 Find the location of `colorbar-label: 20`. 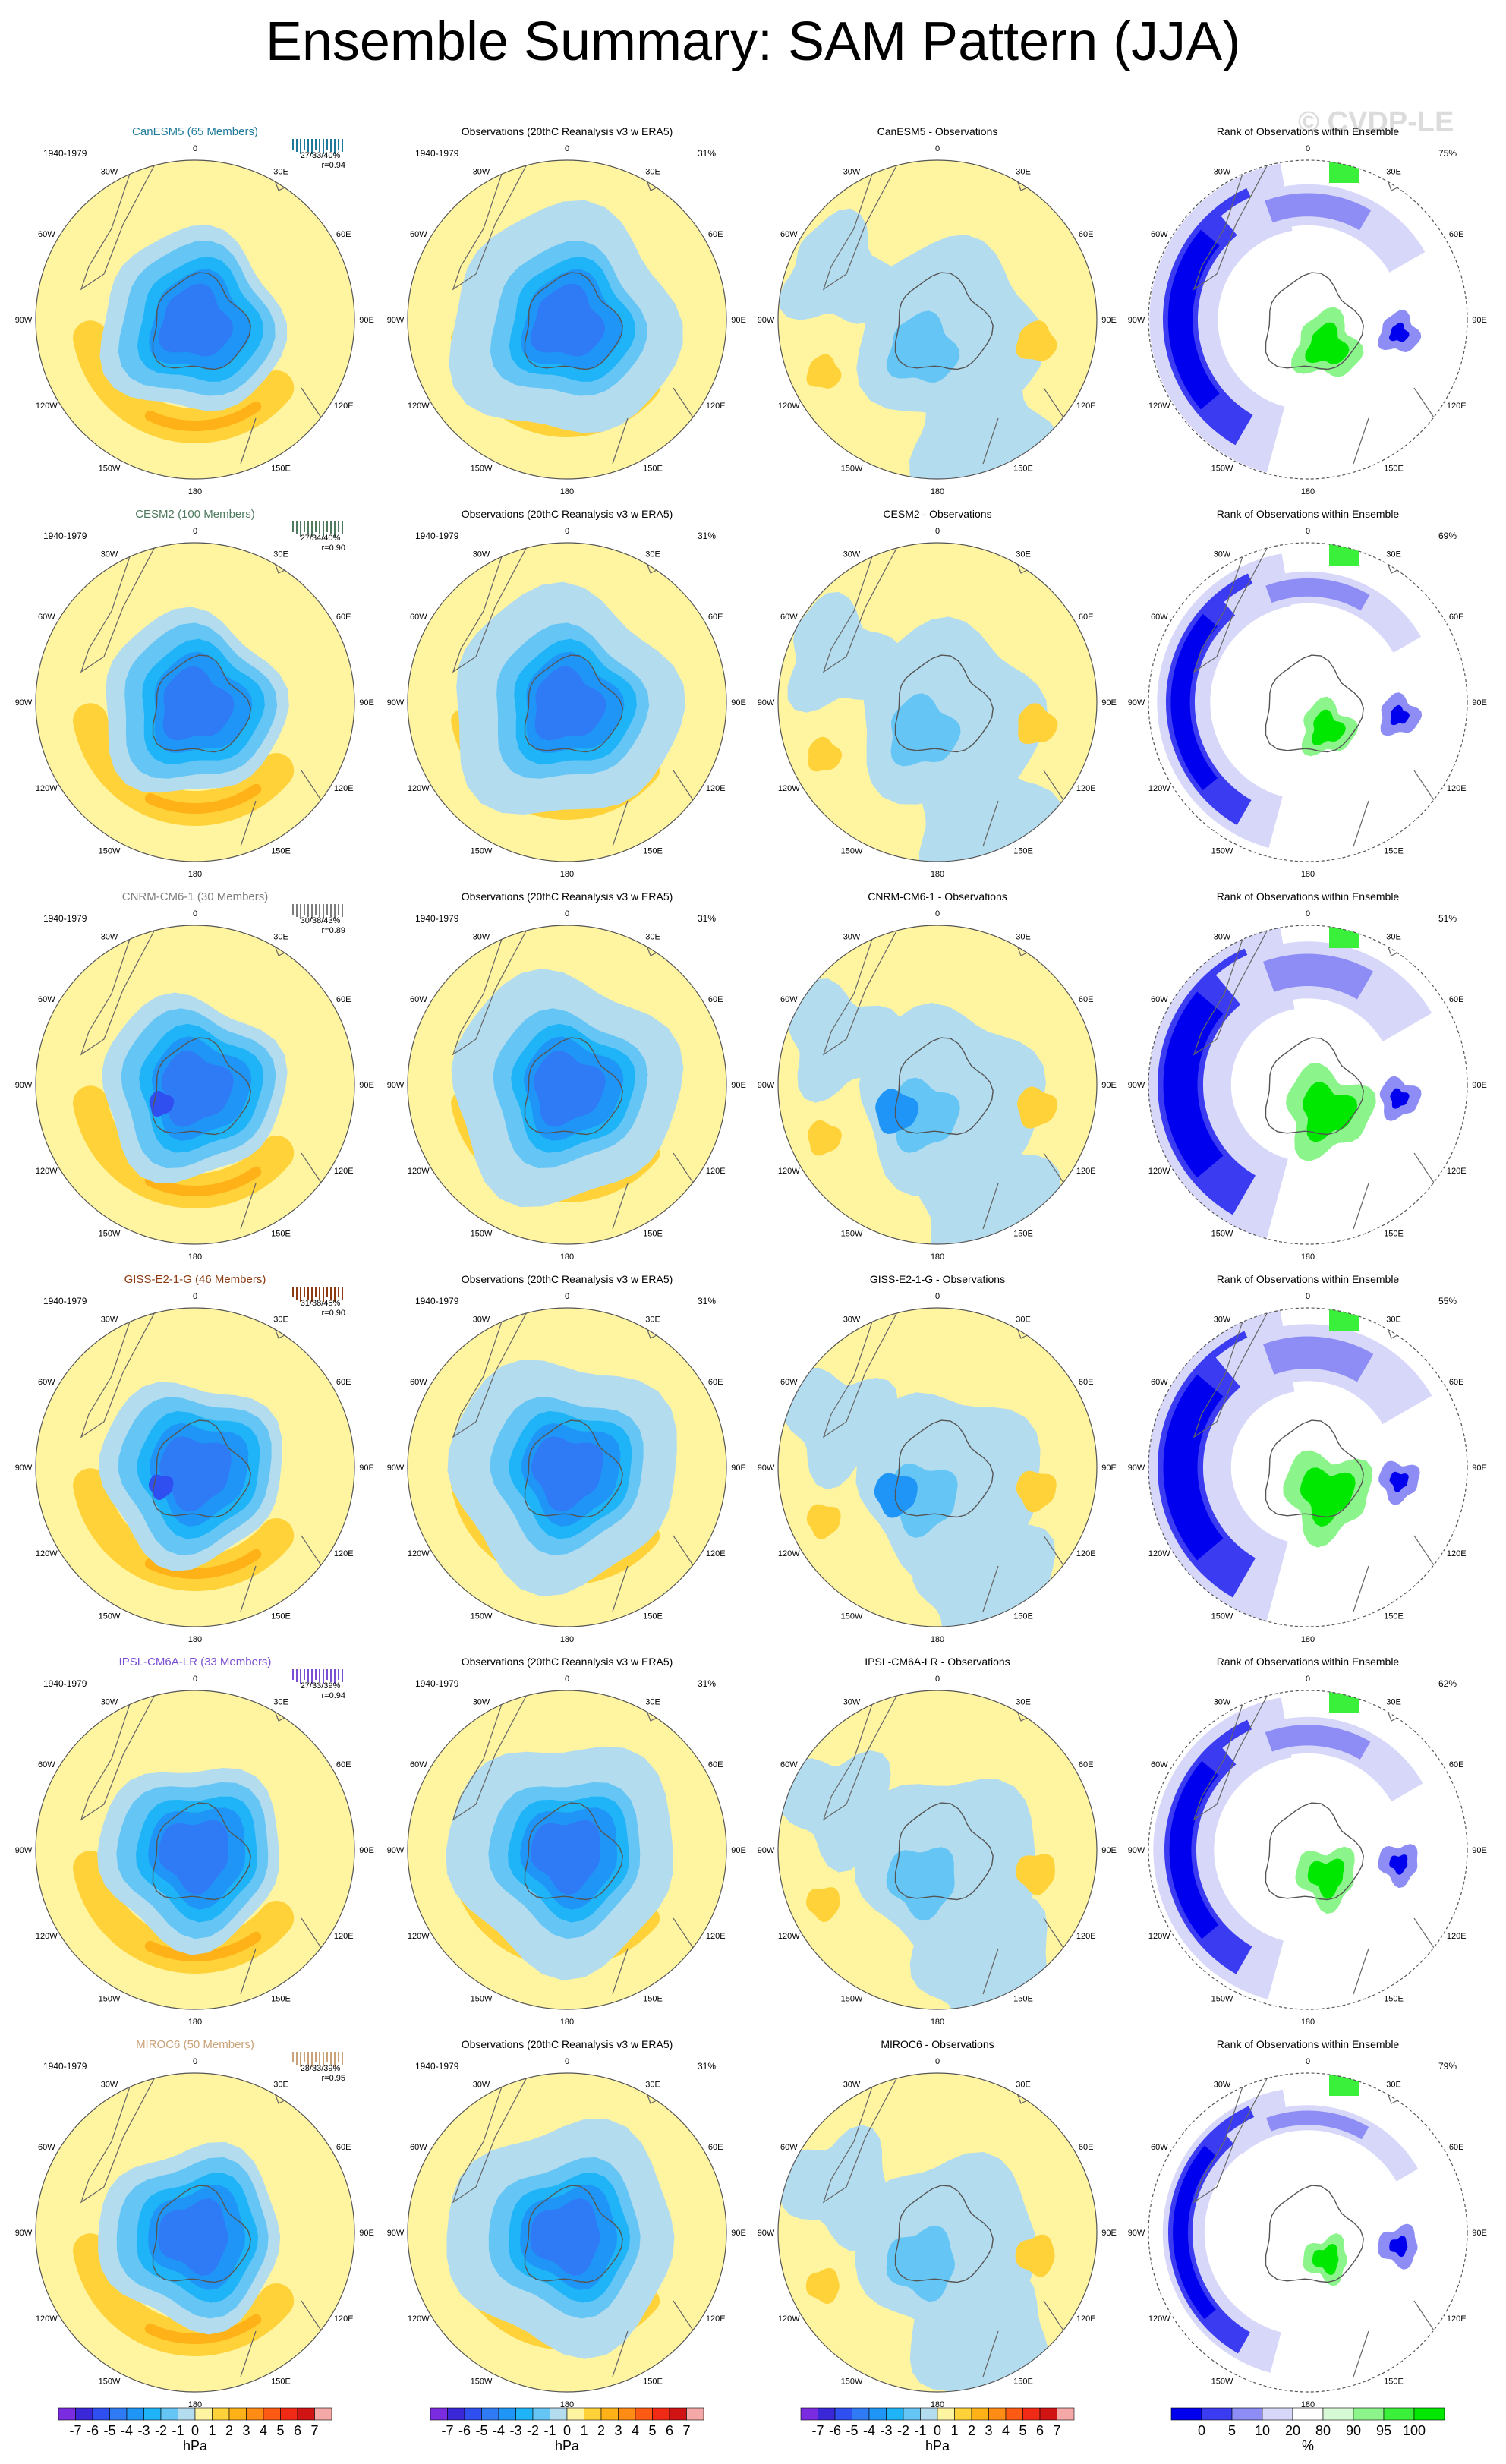

colorbar-label: 20 is located at coordinates (1292, 2430).